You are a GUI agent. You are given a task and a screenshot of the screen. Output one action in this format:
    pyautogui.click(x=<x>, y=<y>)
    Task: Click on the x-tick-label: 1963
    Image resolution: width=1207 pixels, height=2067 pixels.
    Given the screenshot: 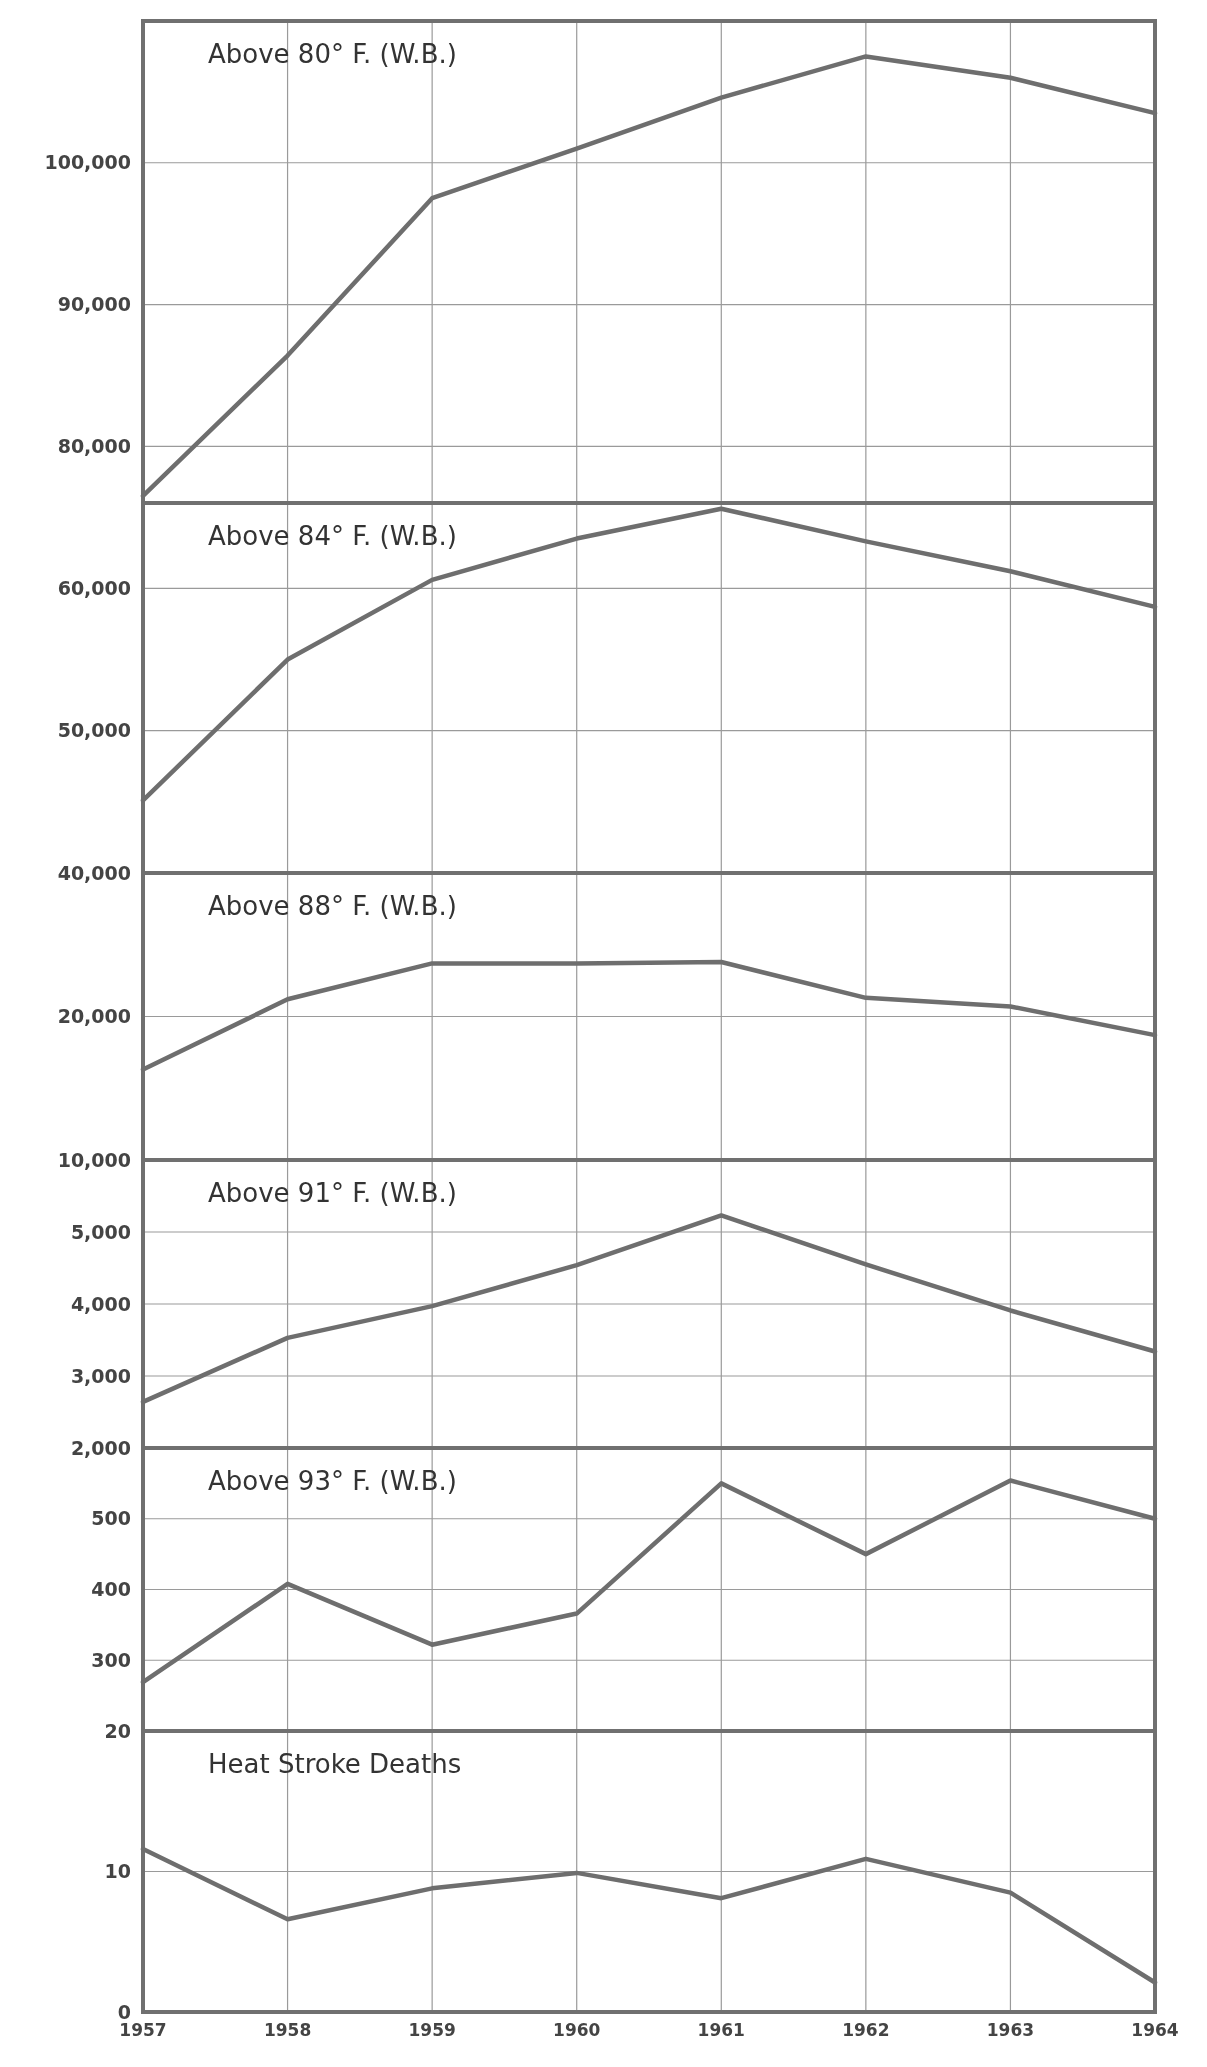 What is the action you would take?
    pyautogui.click(x=1010, y=2030)
    